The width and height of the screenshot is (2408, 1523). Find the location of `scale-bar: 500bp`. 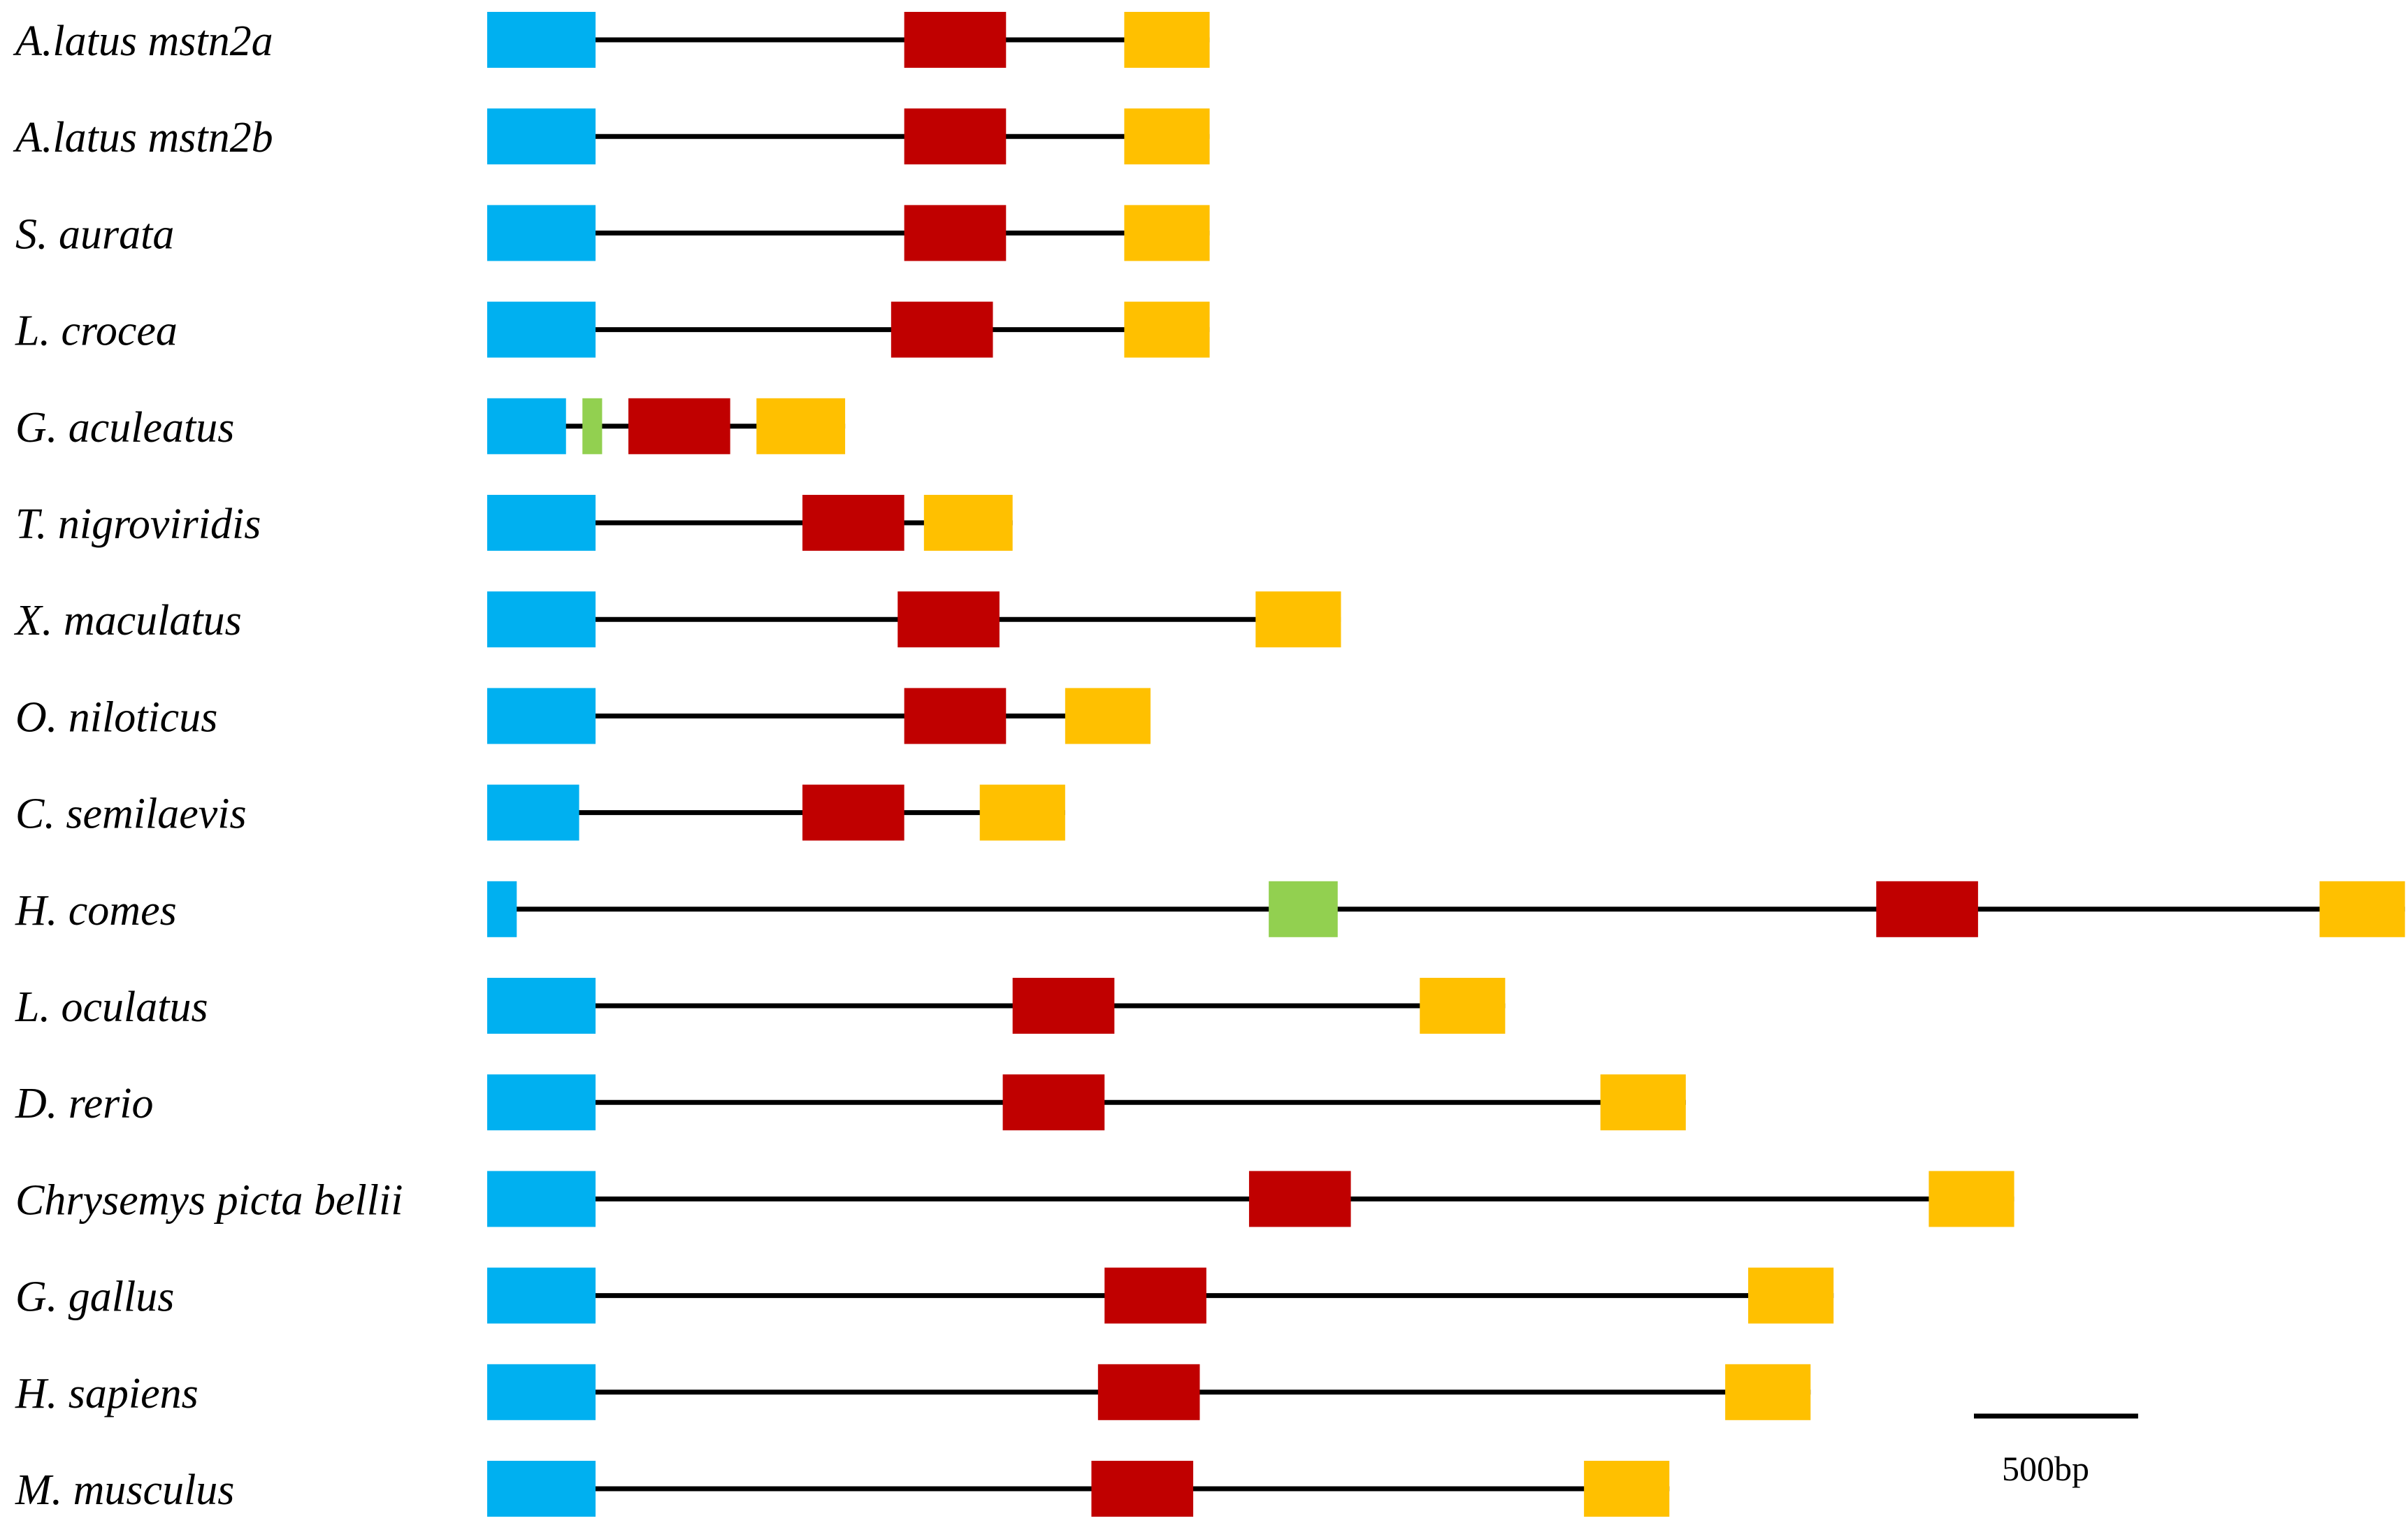

scale-bar: 500bp is located at coordinates (2056, 1450).